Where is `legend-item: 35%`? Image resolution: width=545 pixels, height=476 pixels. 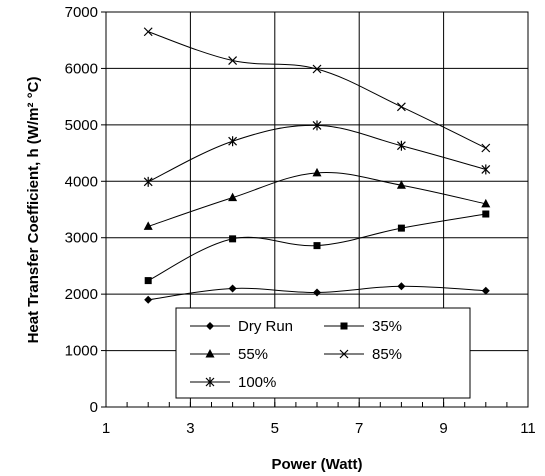
legend-item: 35% is located at coordinates (363, 326).